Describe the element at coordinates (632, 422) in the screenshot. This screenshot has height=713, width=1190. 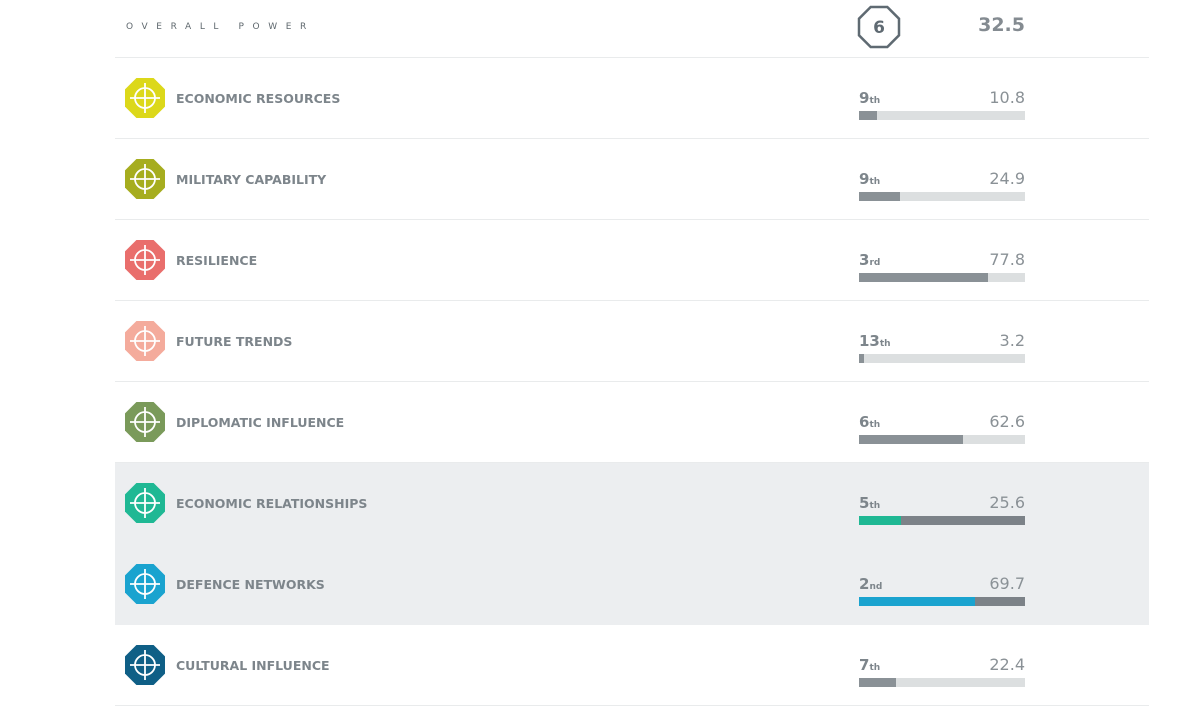
I see `category-row: DIPLOMATIC INFLUENCE 6th 62.6` at that location.